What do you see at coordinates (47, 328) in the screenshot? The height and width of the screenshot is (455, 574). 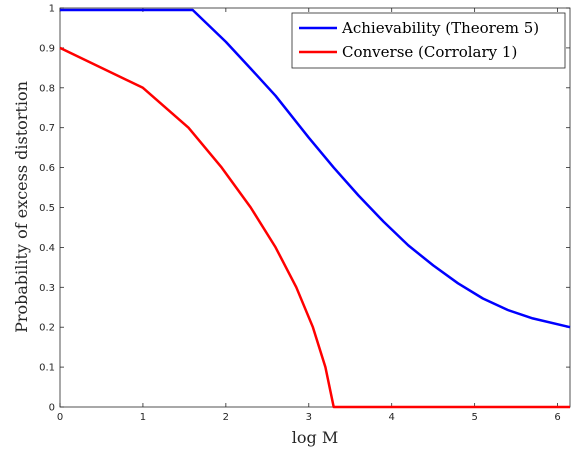 I see `y-tick-label: 0.2` at bounding box center [47, 328].